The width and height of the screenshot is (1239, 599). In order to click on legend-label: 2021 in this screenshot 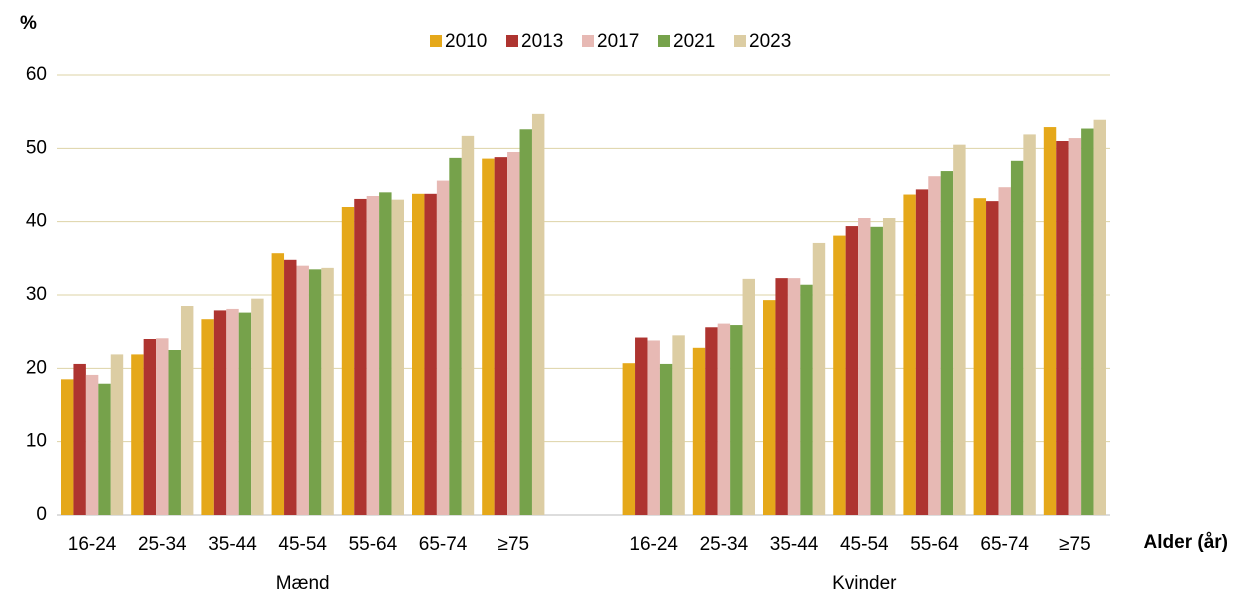, I will do `click(694, 41)`.